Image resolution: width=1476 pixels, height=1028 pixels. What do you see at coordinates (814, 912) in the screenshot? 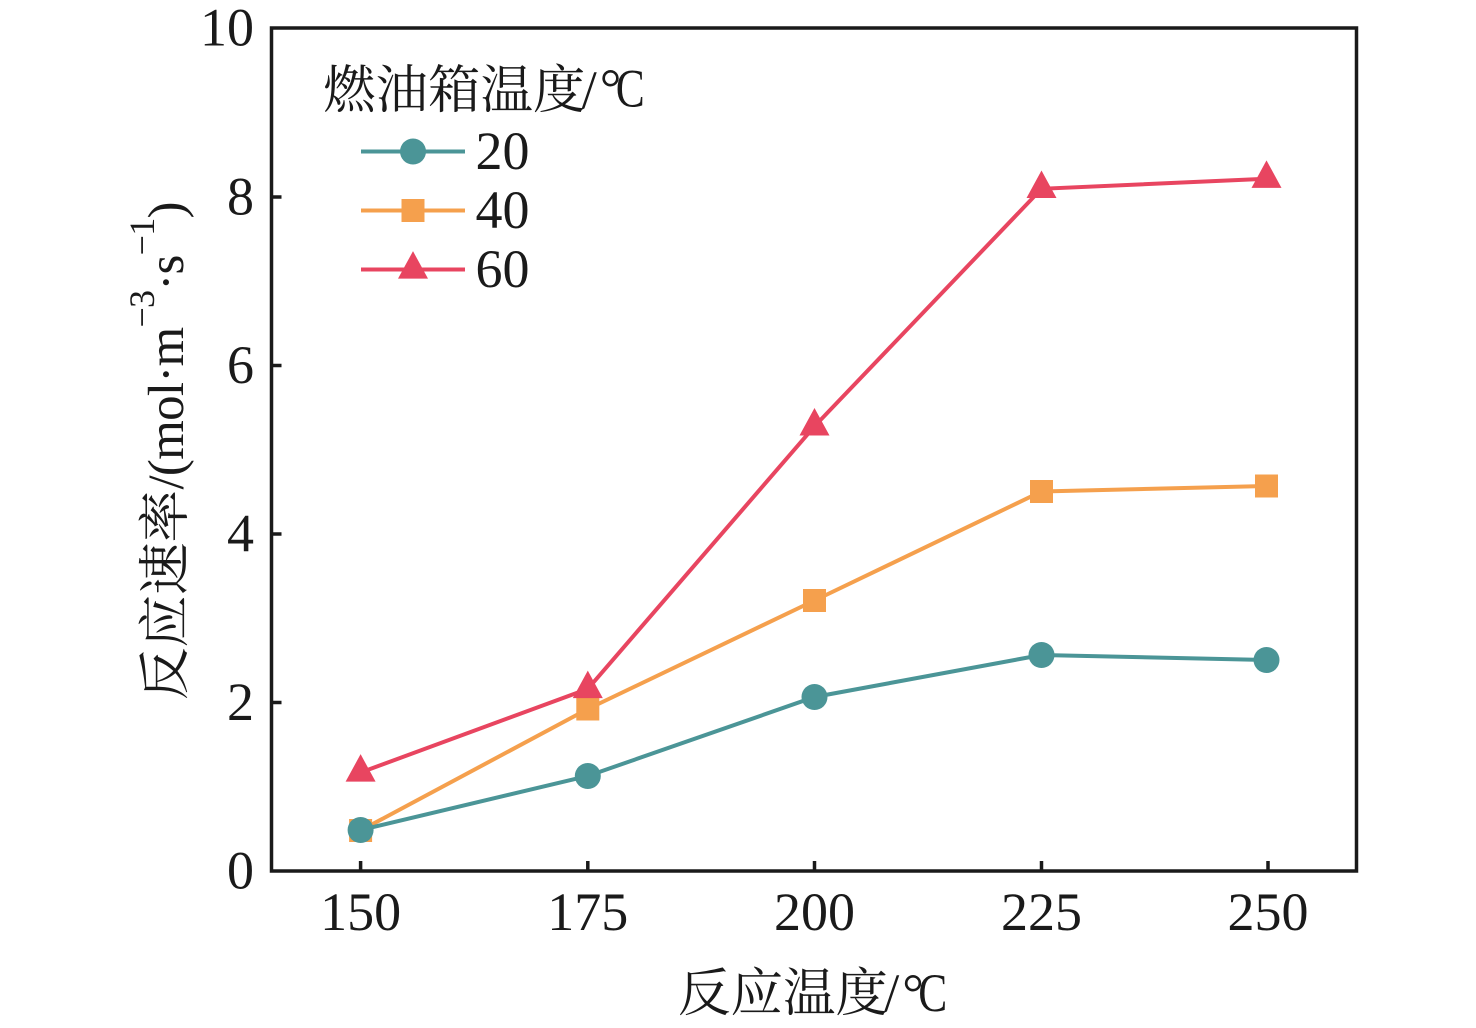
I see `svg-text: 200` at bounding box center [814, 912].